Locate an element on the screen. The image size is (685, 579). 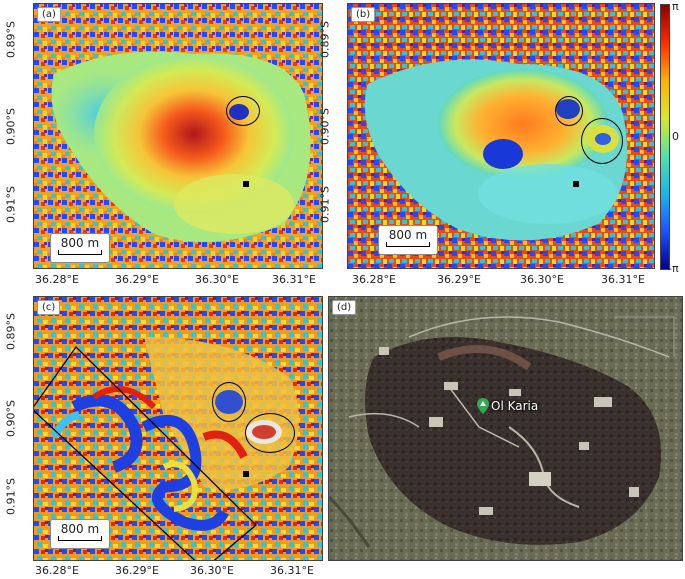
map-pin-icon is located at coordinates (483, 406).